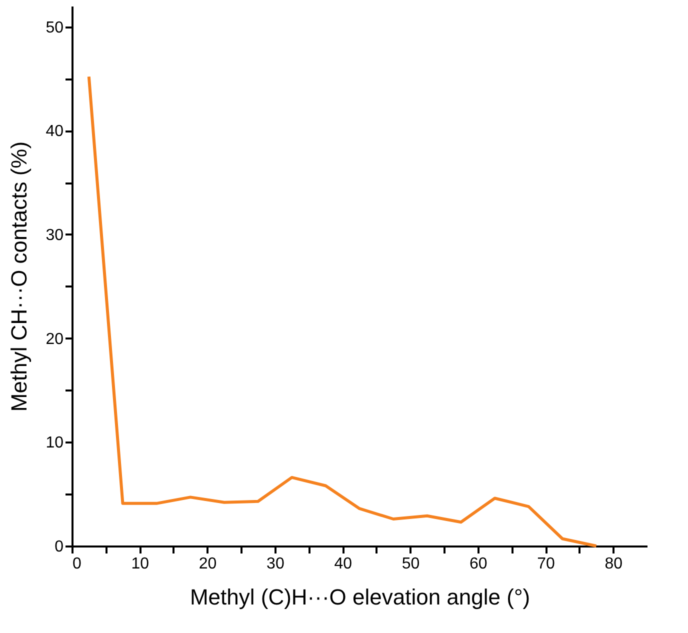  What do you see at coordinates (19, 276) in the screenshot?
I see `y-axis-title: Methyl CH···O contacts (%)` at bounding box center [19, 276].